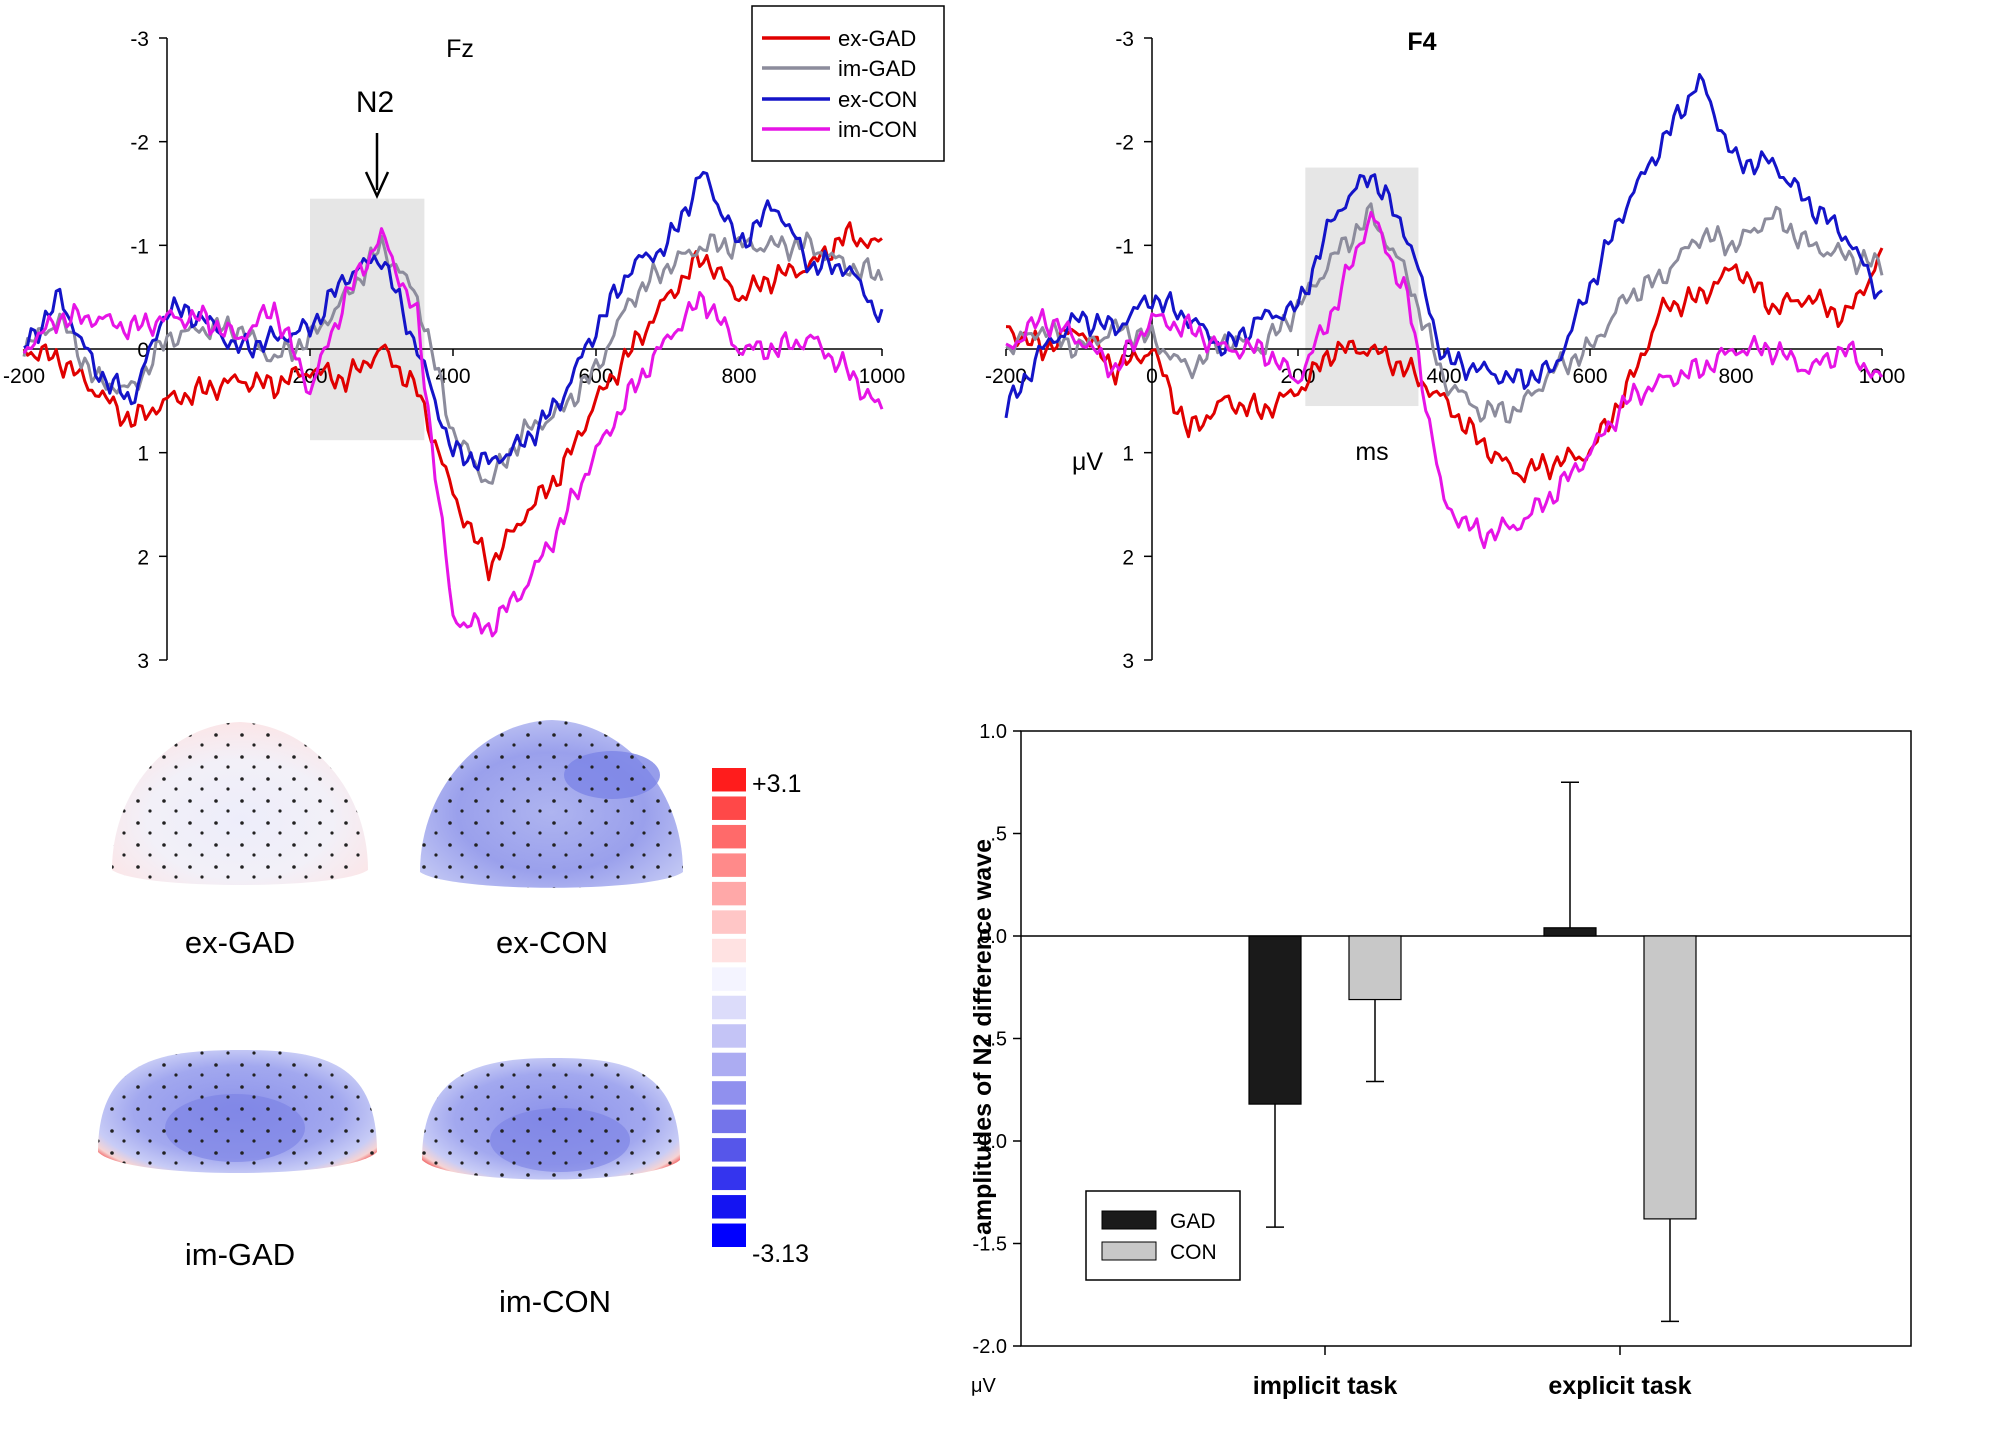 This screenshot has height=1432, width=1990. What do you see at coordinates (1124, 39) in the screenshot?
I see `f4-y-tick-label: -3` at bounding box center [1124, 39].